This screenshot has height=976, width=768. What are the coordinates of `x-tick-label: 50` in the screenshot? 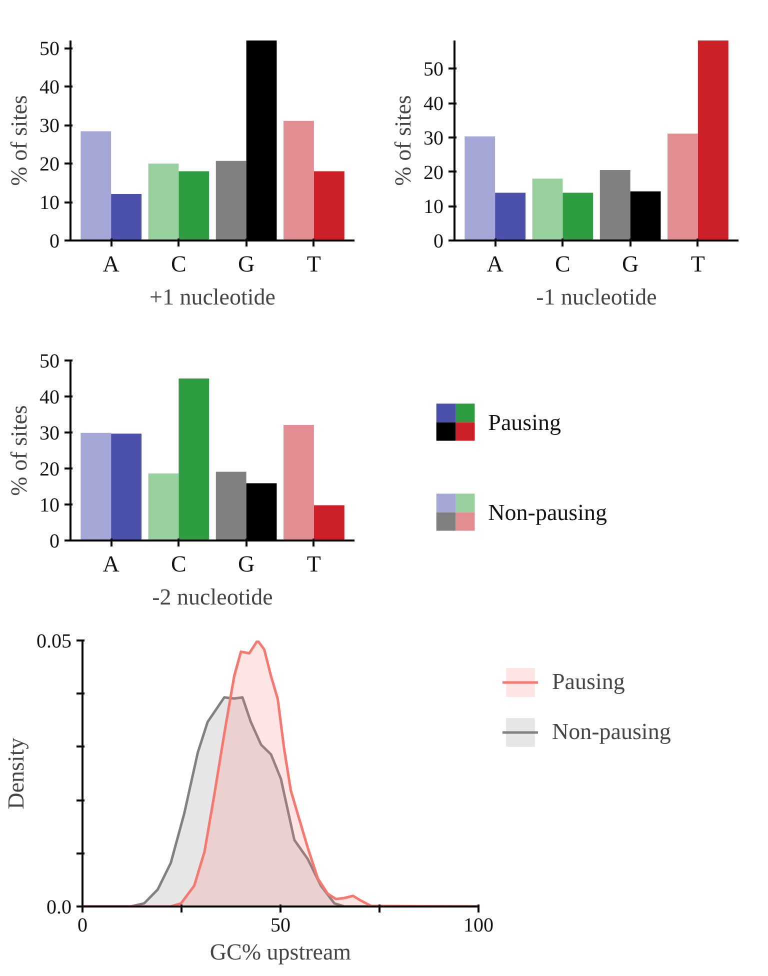 It's located at (280, 925).